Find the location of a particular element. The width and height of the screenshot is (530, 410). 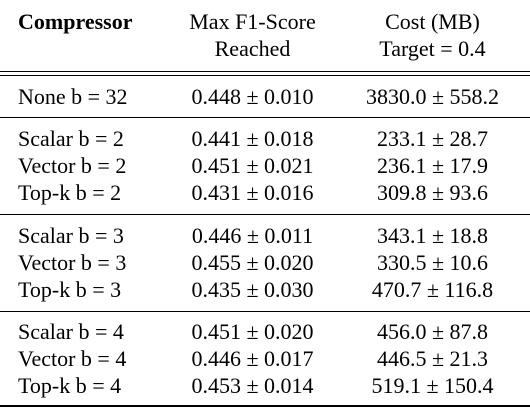

row-compressor: Scalar b = 2 is located at coordinates (71, 138).